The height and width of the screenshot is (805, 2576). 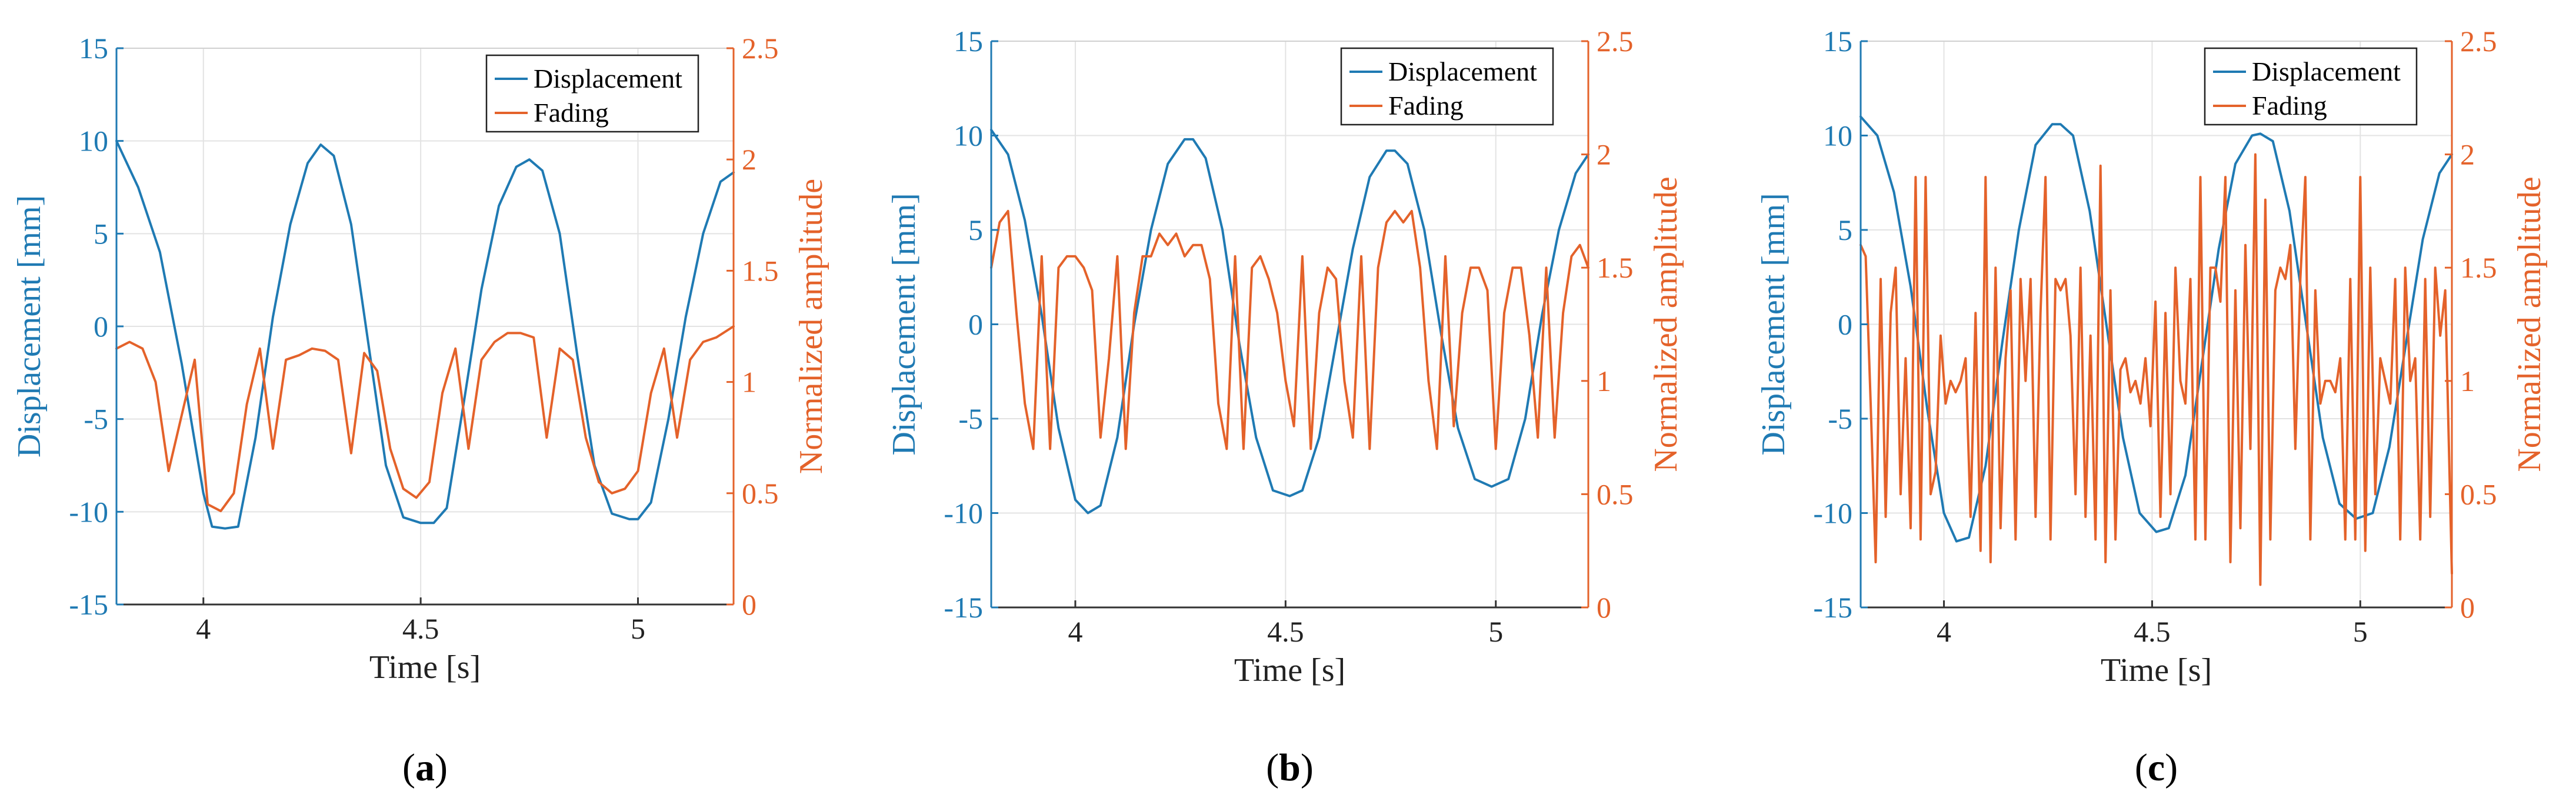 I want to click on panel-label: (b), so click(x=1290, y=767).